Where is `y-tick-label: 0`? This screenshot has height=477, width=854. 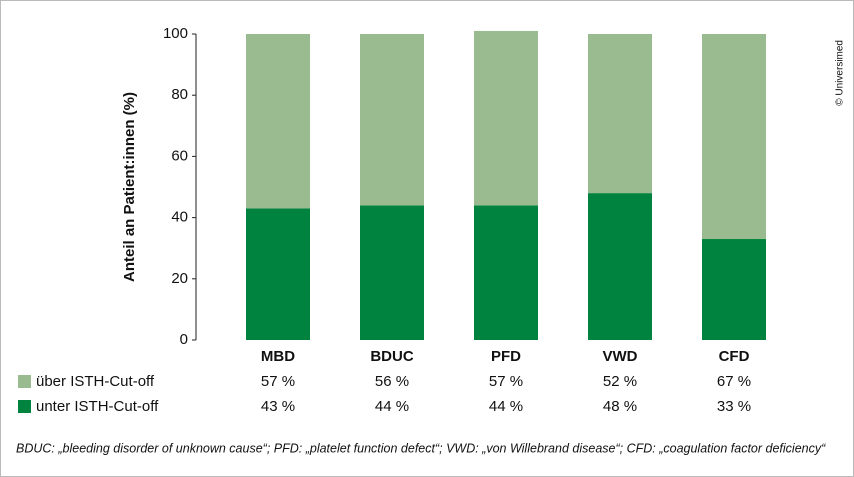 y-tick-label: 0 is located at coordinates (184, 339).